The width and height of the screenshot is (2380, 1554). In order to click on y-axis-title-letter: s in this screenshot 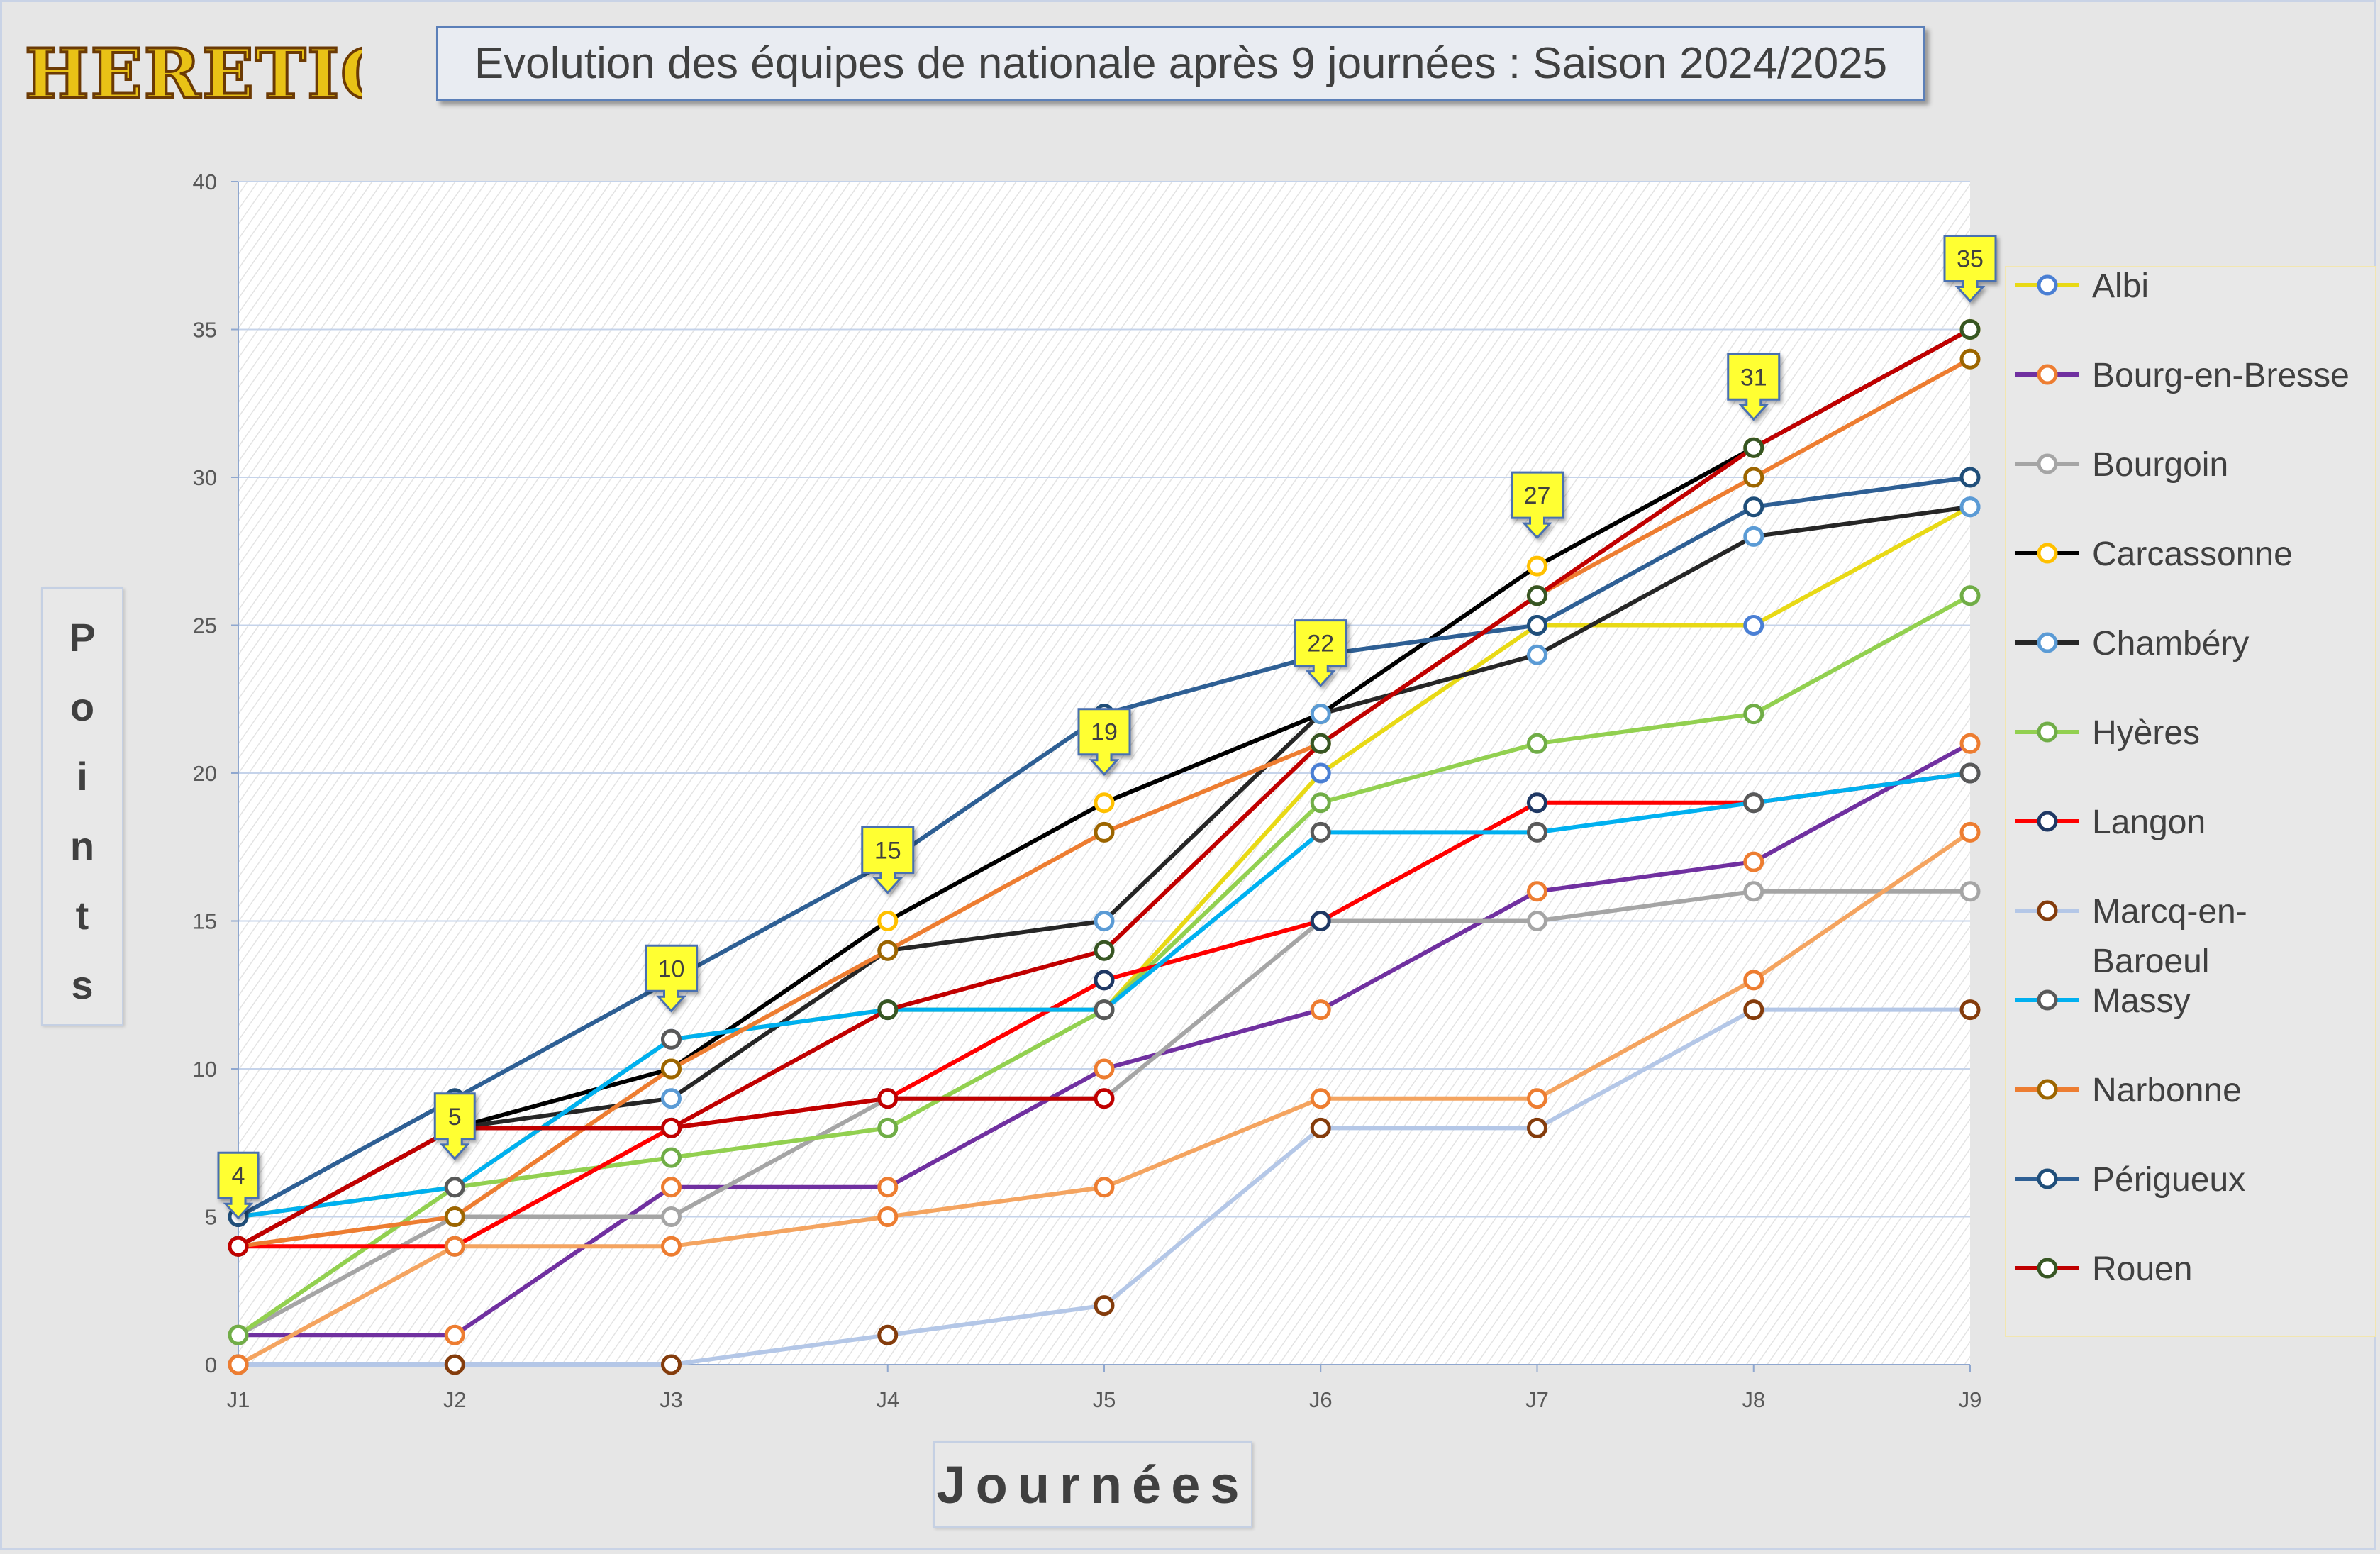, I will do `click(83, 985)`.